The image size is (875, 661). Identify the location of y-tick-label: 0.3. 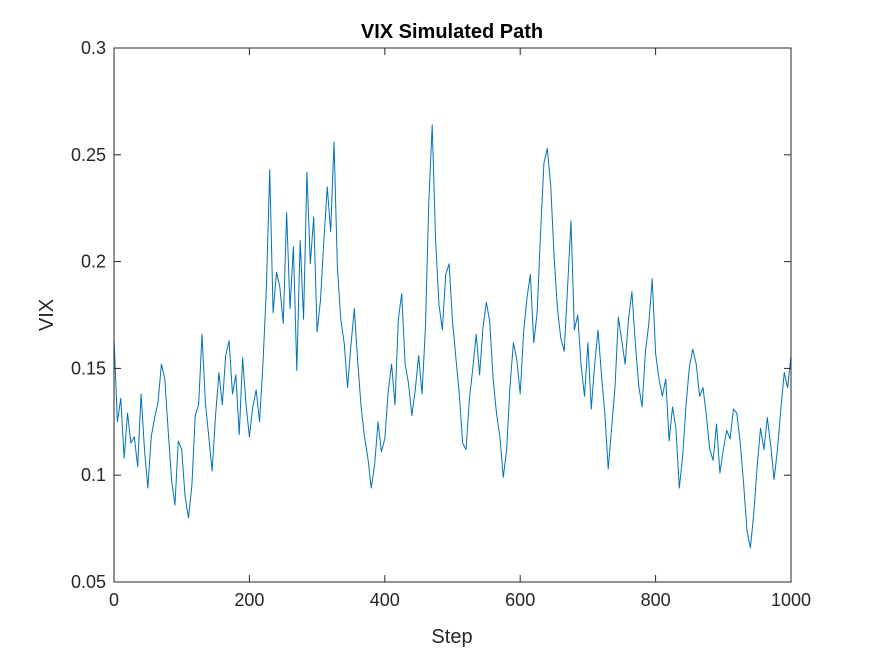
(93, 48).